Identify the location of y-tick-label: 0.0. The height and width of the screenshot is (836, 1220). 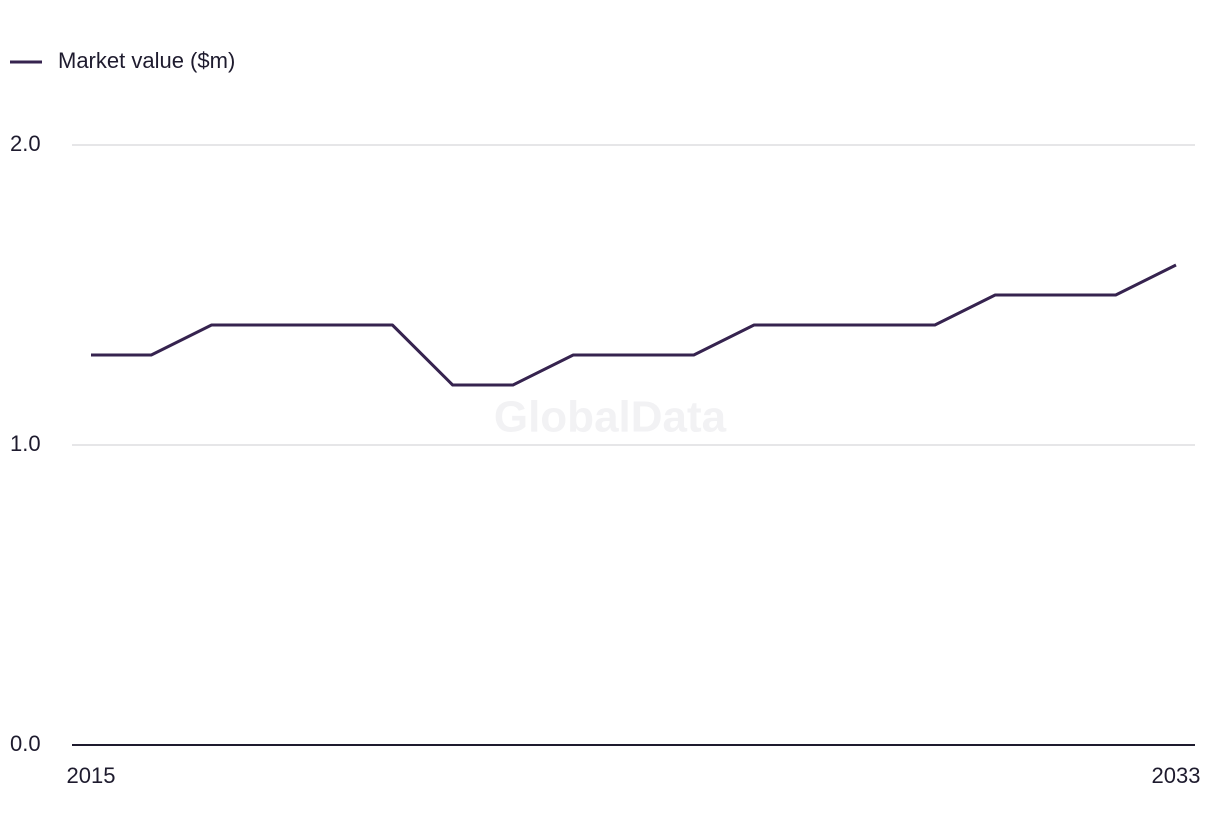
(25, 743).